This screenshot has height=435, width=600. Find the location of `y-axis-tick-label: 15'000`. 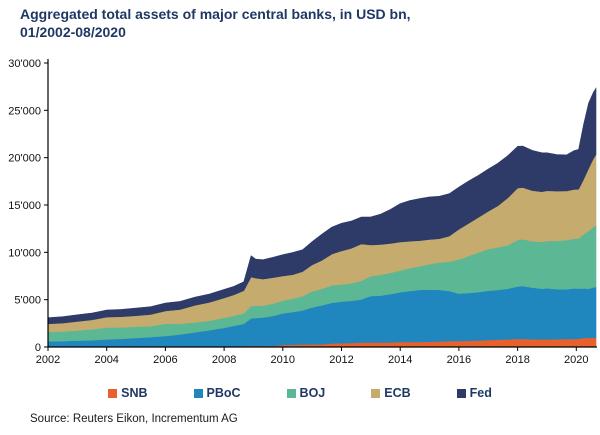

y-axis-tick-label: 15'000 is located at coordinates (24, 206).